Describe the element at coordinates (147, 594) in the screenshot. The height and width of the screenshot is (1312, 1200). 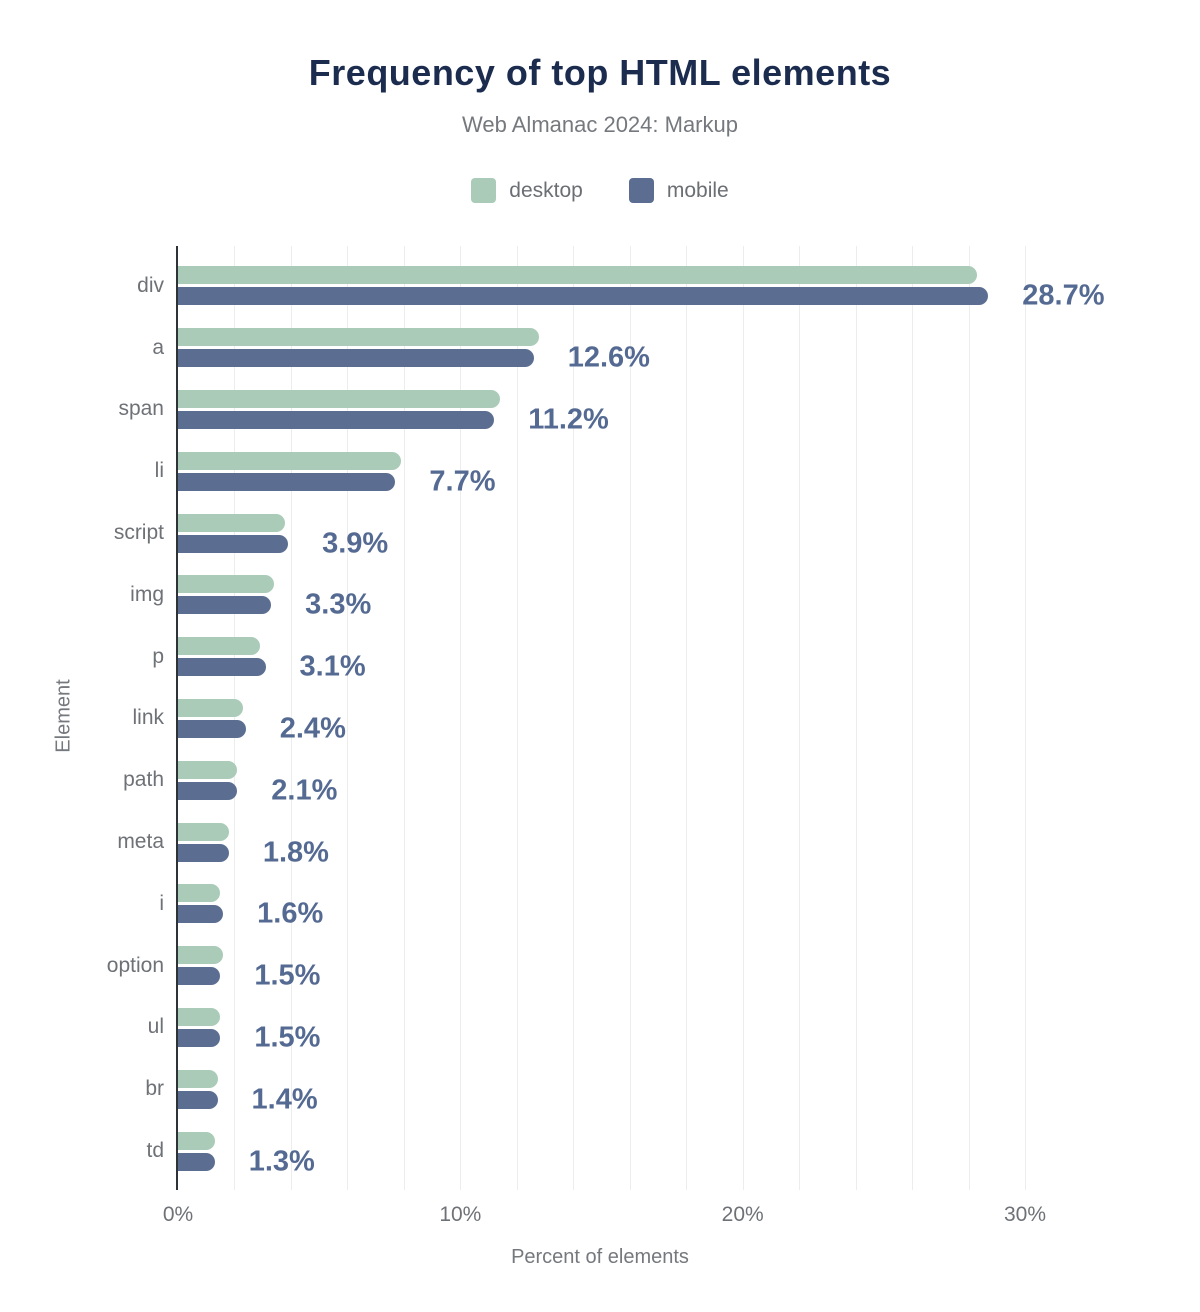
I see `y-axis-category-label: img` at that location.